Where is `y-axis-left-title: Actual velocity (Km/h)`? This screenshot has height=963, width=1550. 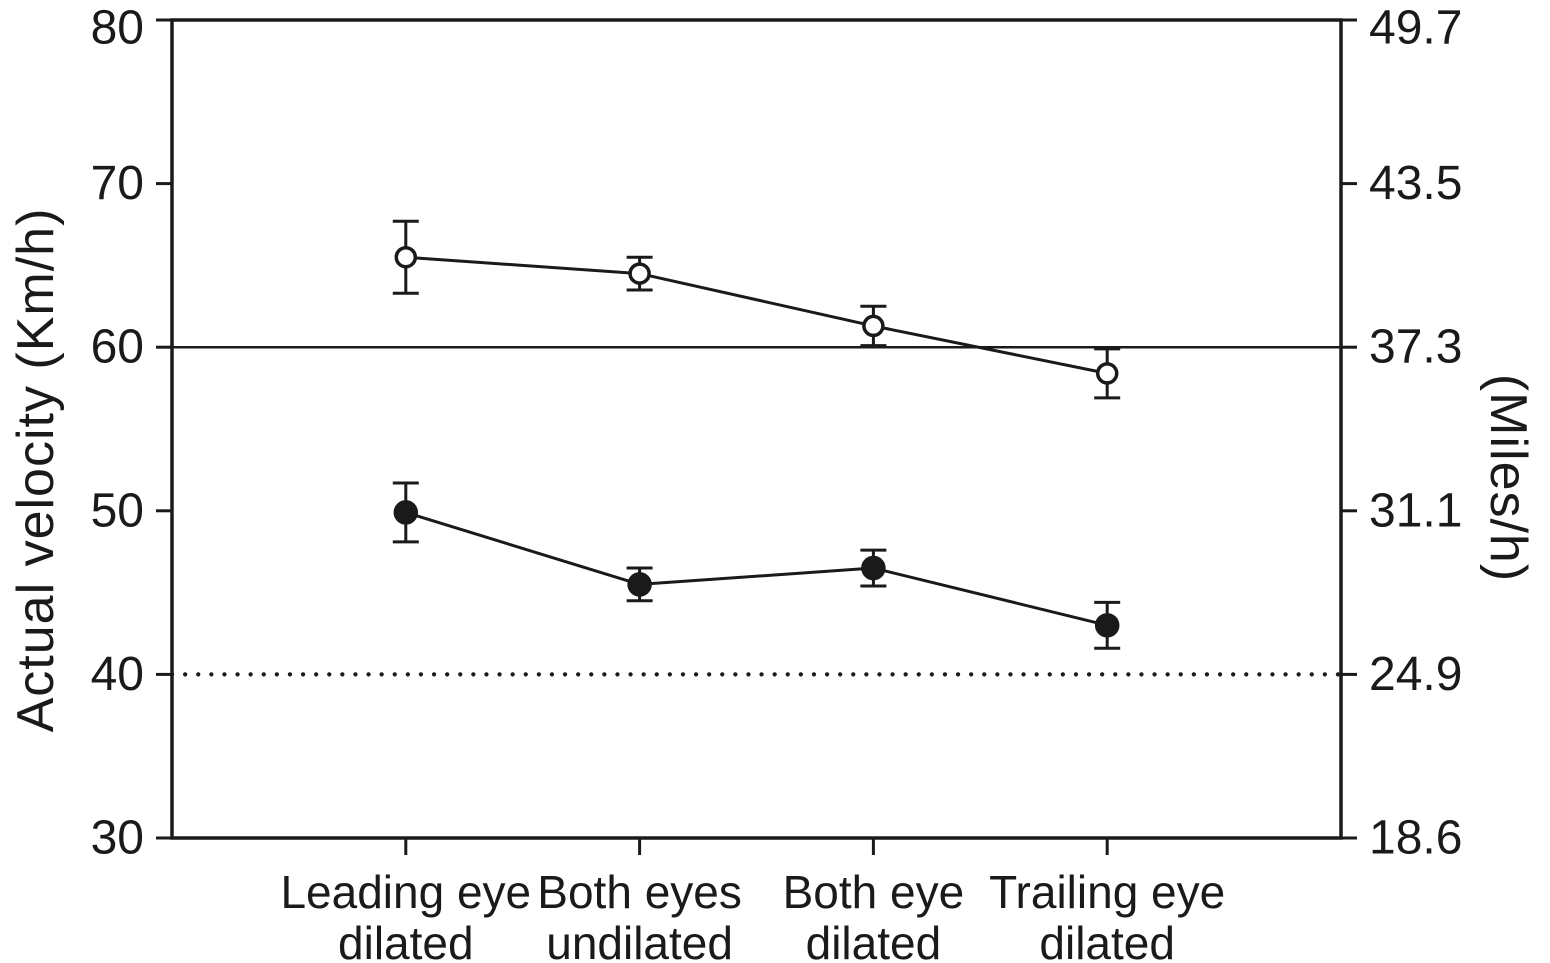 y-axis-left-title: Actual velocity (Km/h) is located at coordinates (36, 470).